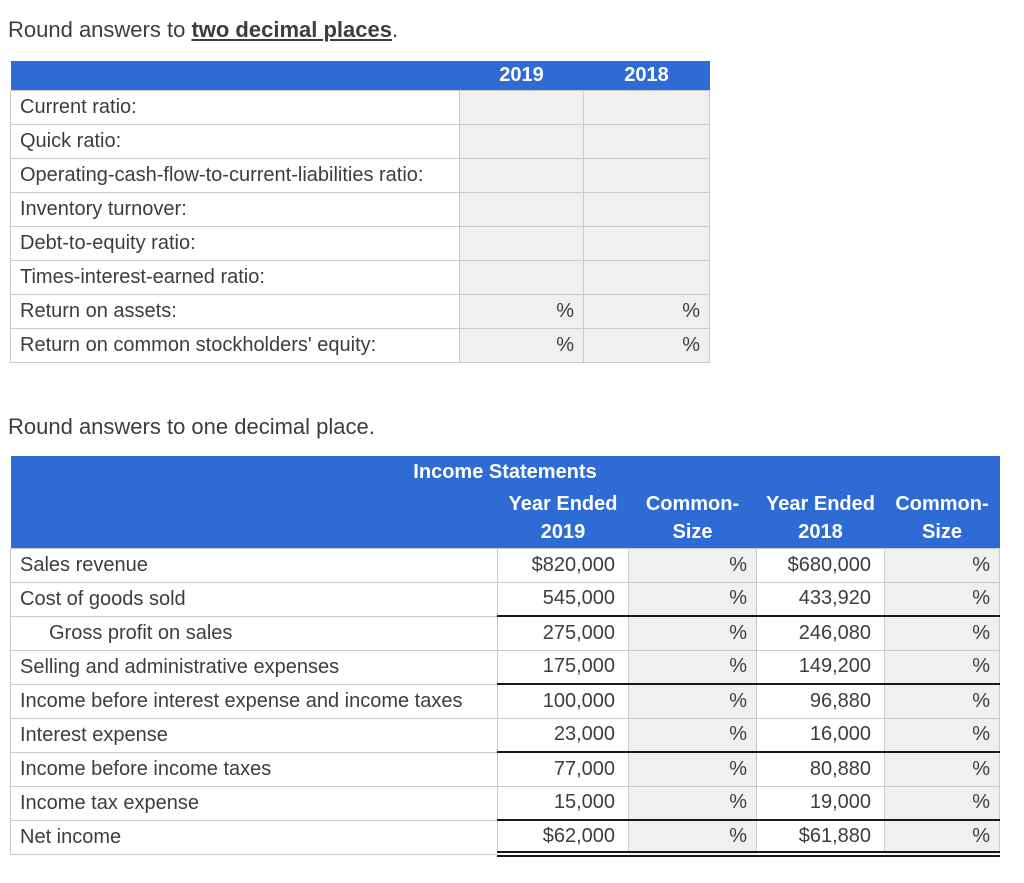  What do you see at coordinates (646, 74) in the screenshot?
I see `year-header-2018: 2018` at bounding box center [646, 74].